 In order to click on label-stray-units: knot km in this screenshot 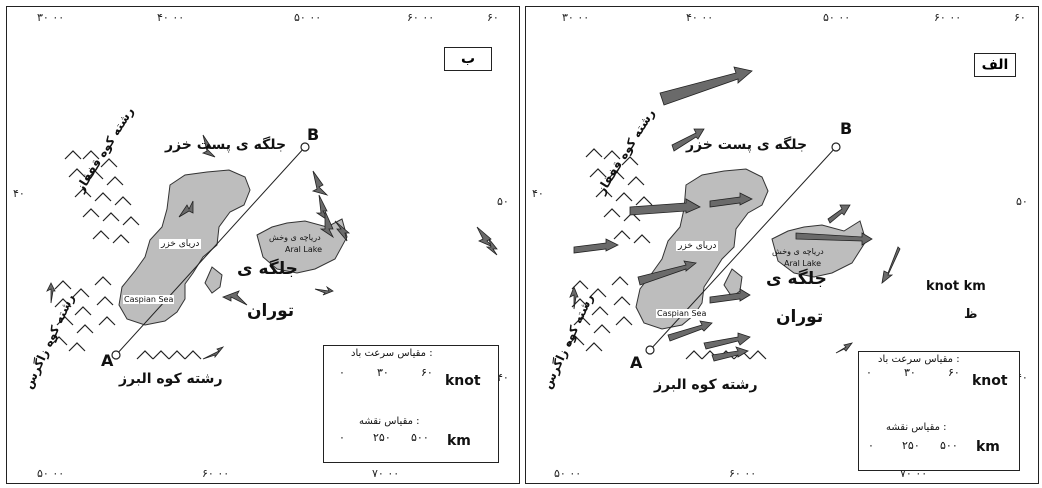, I will do `click(956, 286)`.